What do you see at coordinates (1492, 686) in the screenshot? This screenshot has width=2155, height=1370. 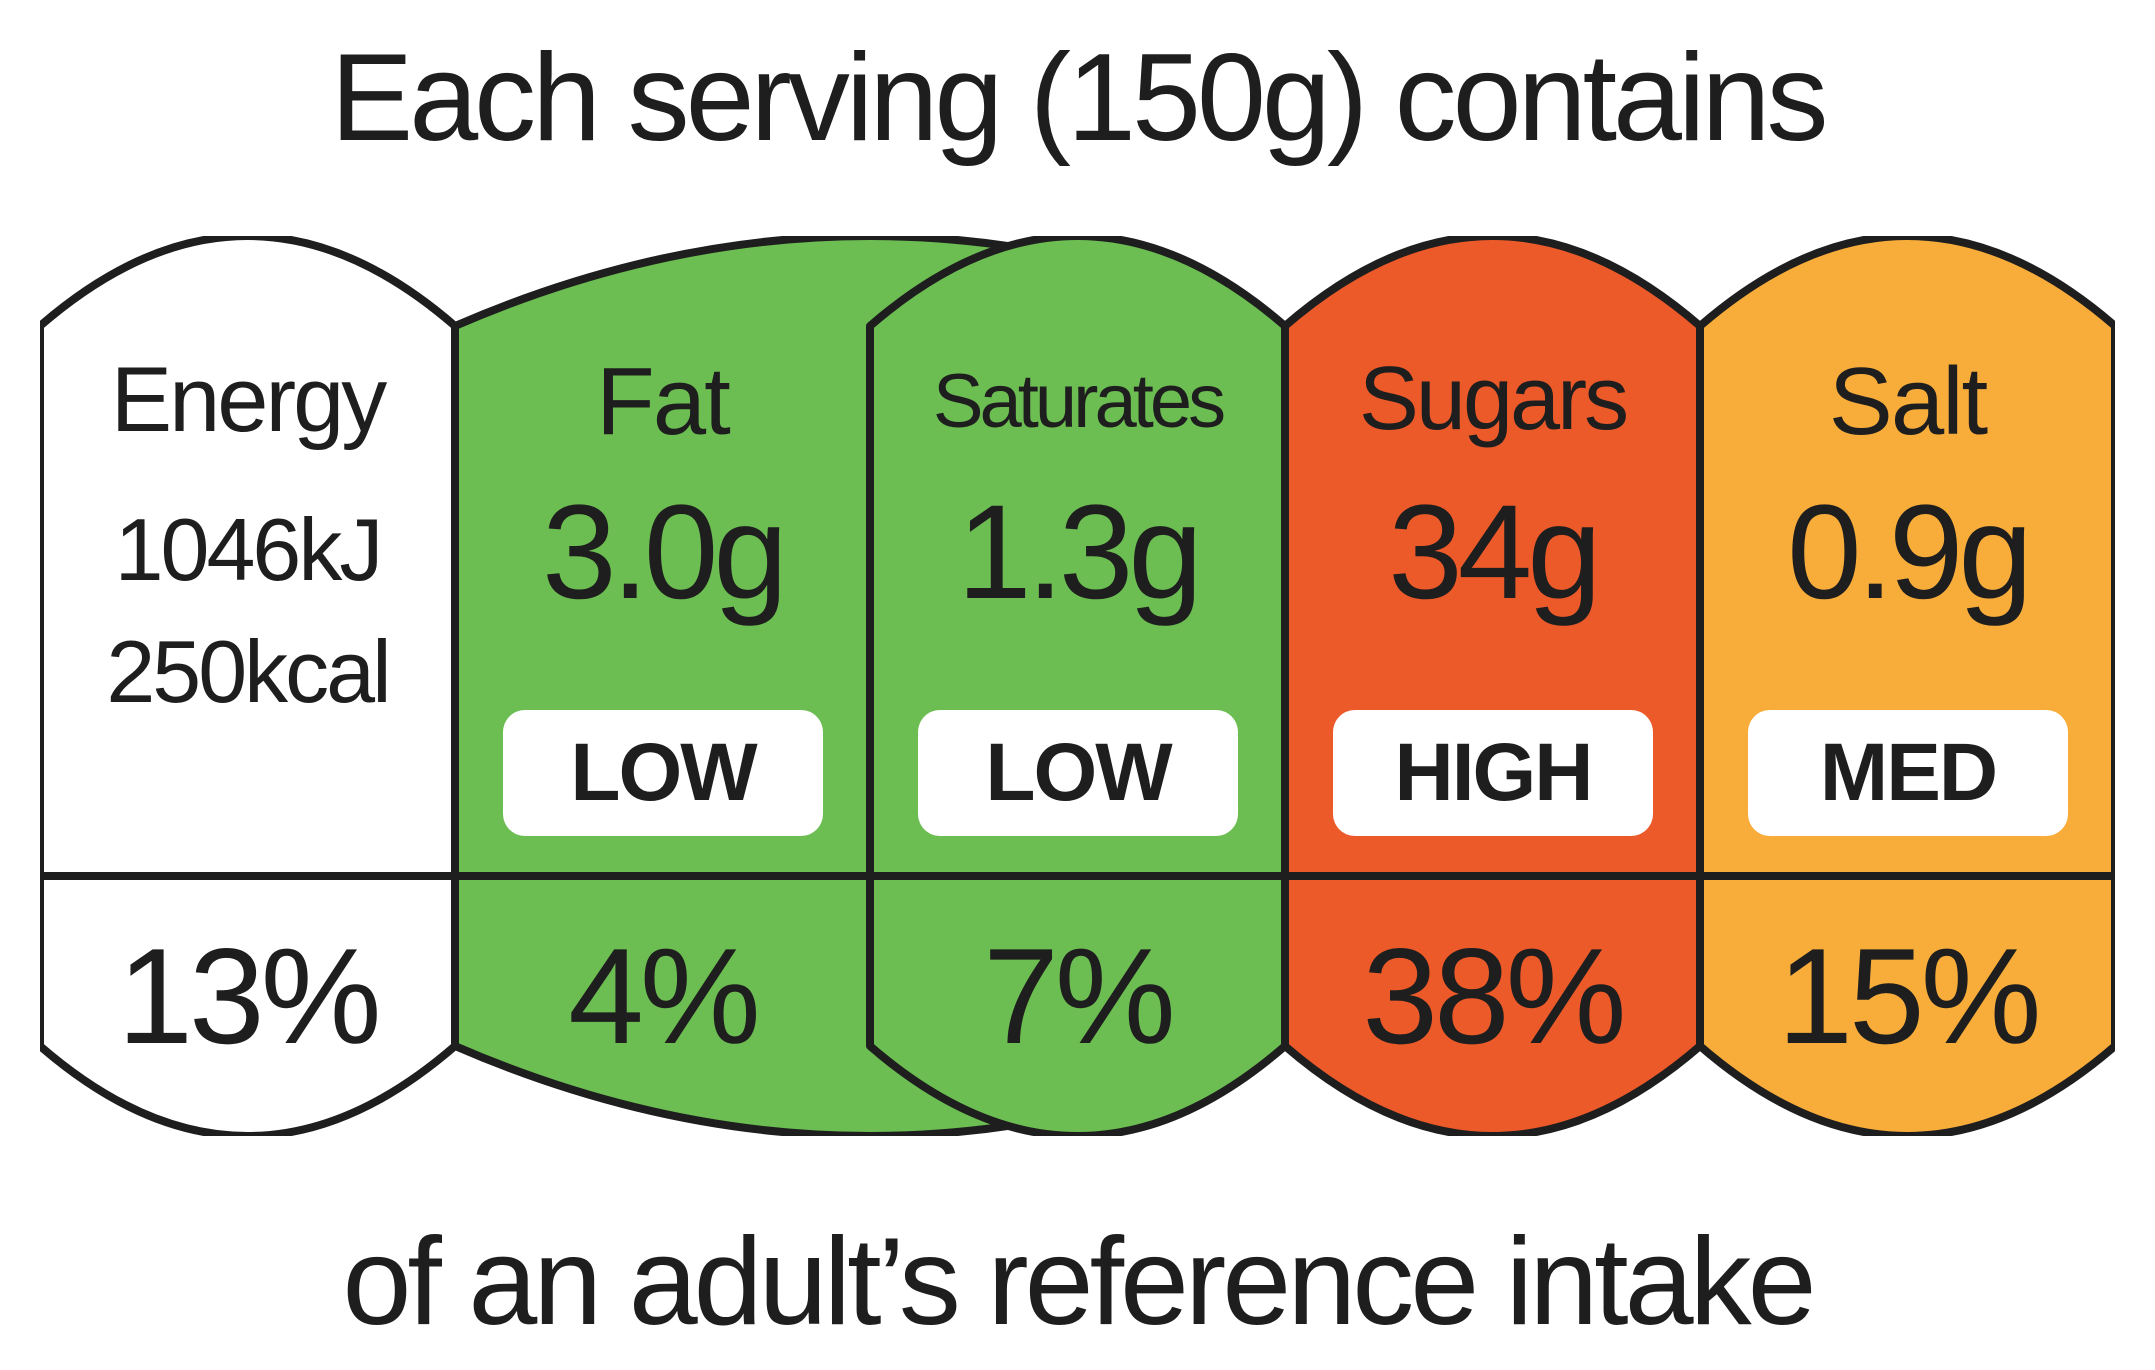 I see `sugars-panel: Sugars 34g HIGH 38%` at bounding box center [1492, 686].